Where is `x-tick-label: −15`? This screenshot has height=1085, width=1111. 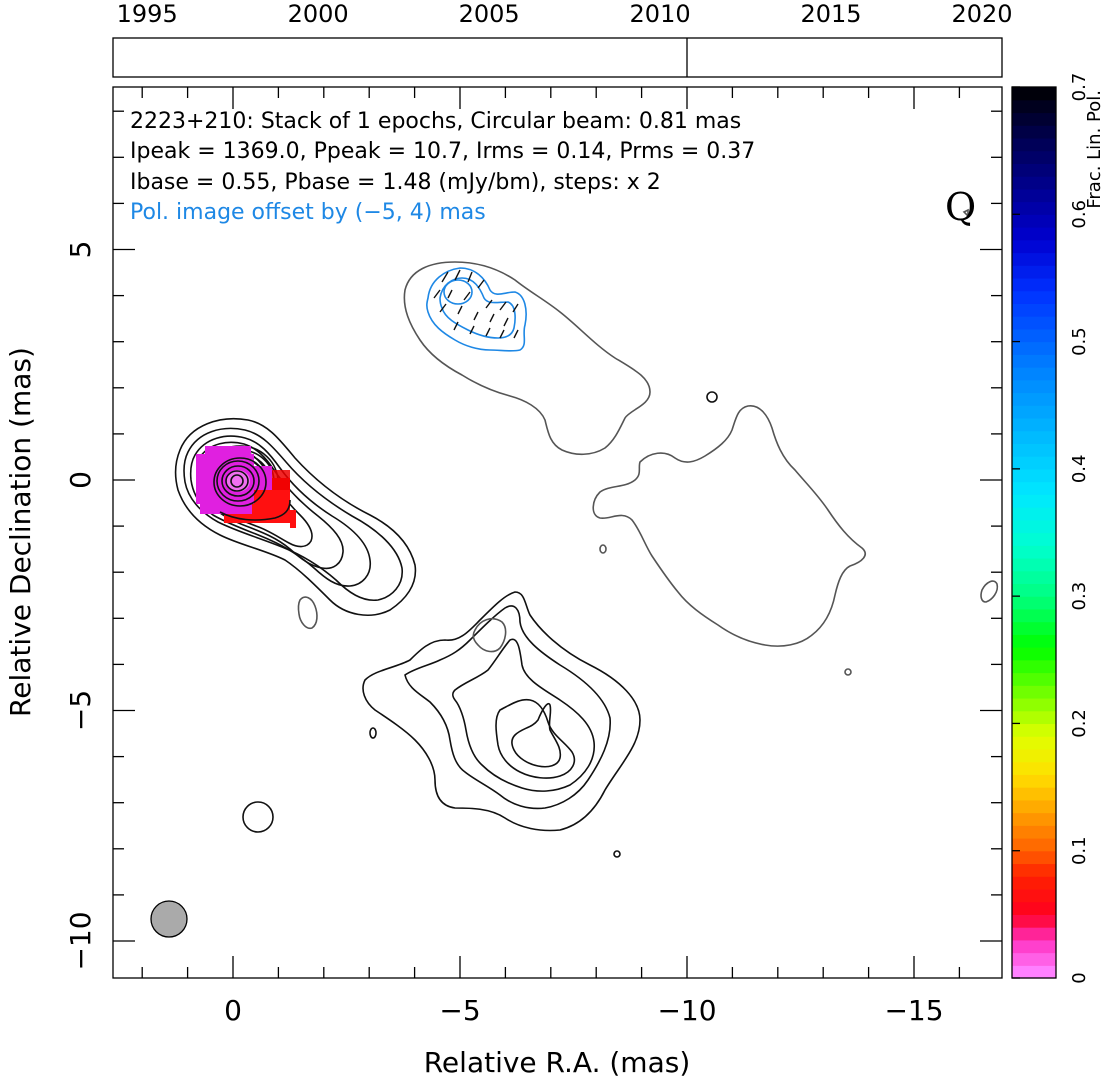
x-tick-label: −15 is located at coordinates (913, 1010).